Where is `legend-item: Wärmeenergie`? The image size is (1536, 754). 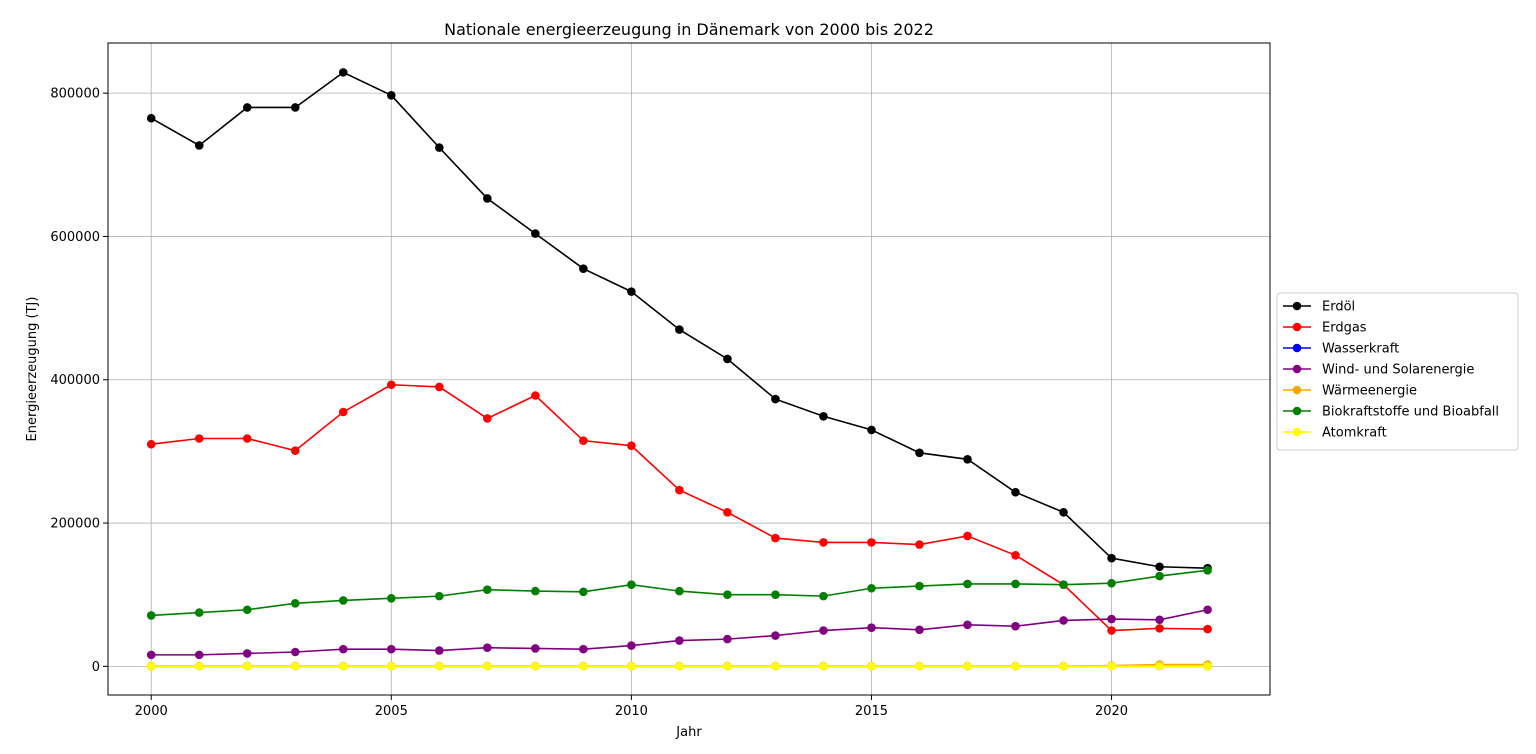
legend-item: Wärmeenergie is located at coordinates (1350, 391).